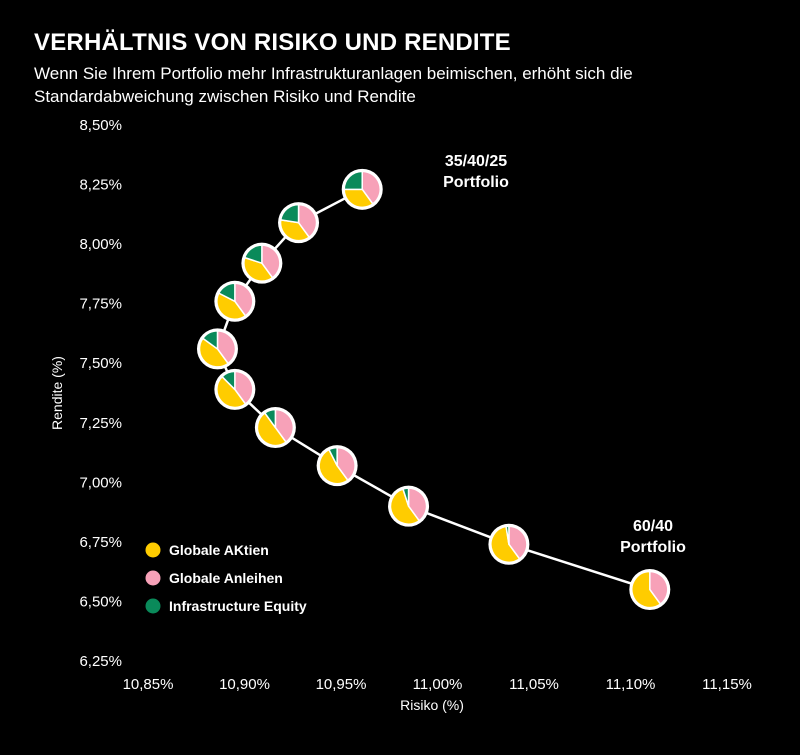 The width and height of the screenshot is (800, 755). What do you see at coordinates (100, 661) in the screenshot?
I see `y-tick-label: 6,25%` at bounding box center [100, 661].